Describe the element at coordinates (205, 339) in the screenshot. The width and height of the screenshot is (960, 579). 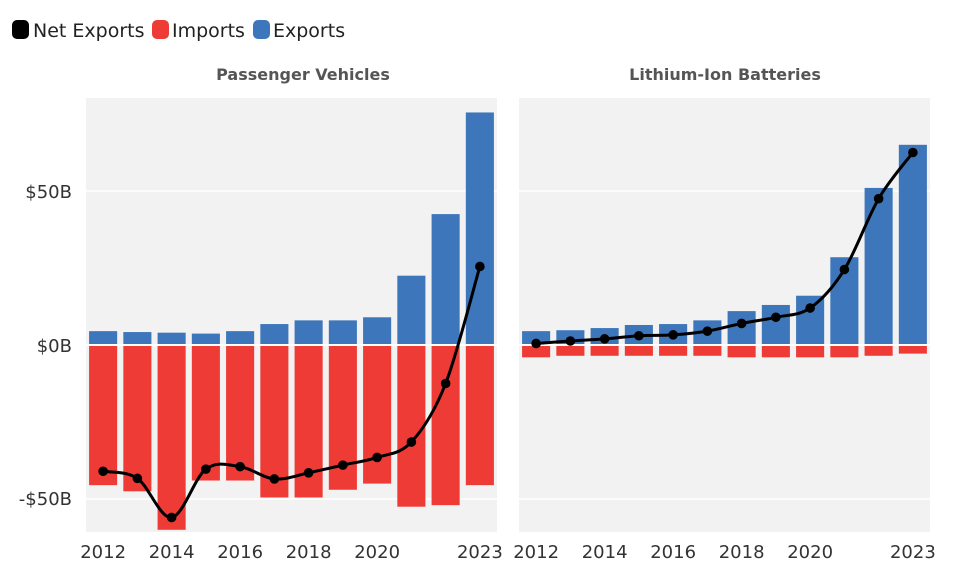
I see `export-bar-2015` at that location.